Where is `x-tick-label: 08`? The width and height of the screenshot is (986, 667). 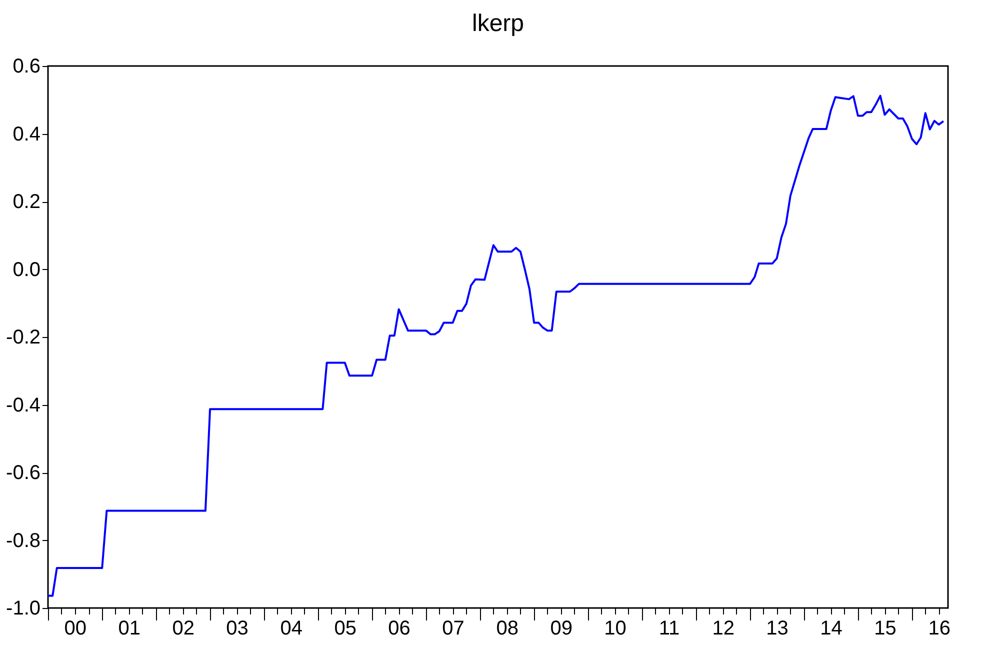
x-tick-label: 08 is located at coordinates (507, 629).